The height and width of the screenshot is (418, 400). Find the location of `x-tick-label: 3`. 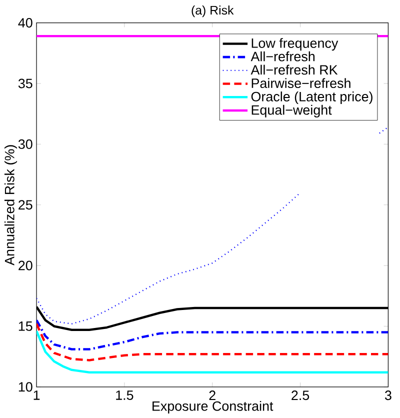

x-tick-label: 3 is located at coordinates (388, 395).